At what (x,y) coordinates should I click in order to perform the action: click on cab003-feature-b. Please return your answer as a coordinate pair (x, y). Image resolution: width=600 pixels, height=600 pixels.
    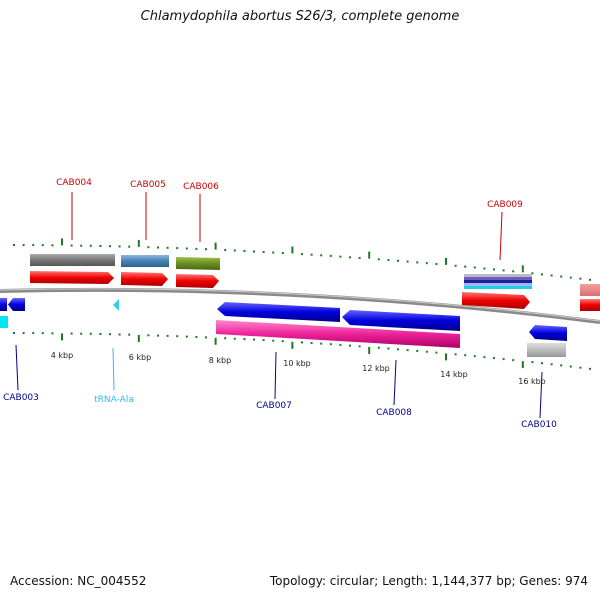
    Looking at the image, I should click on (16, 304).